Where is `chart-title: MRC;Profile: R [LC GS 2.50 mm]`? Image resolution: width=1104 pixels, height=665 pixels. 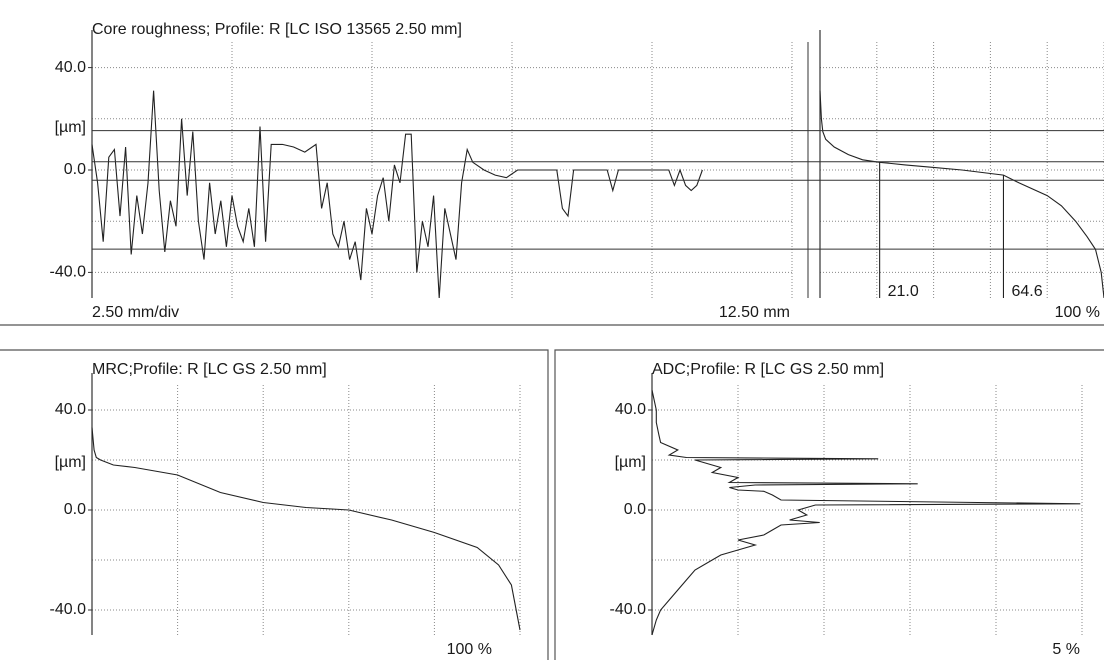 chart-title: MRC;Profile: R [LC GS 2.50 mm] is located at coordinates (209, 369).